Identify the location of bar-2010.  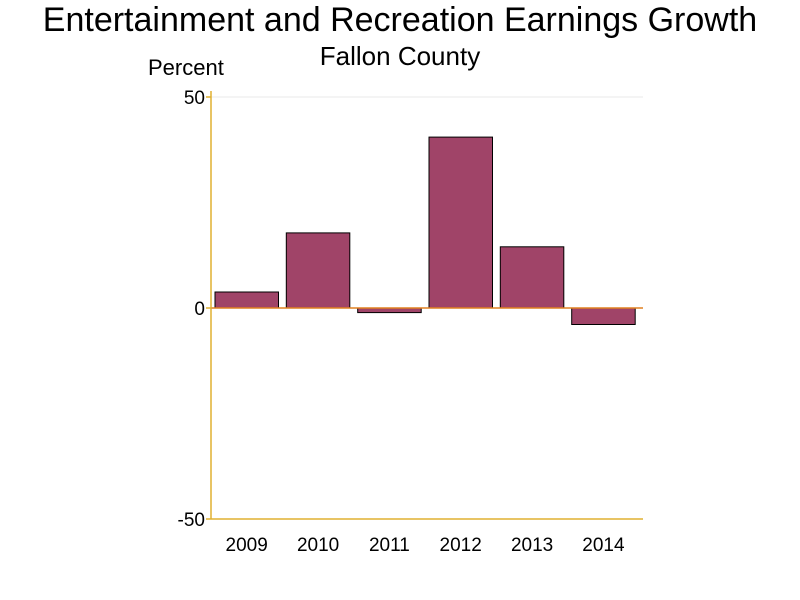
(318, 270).